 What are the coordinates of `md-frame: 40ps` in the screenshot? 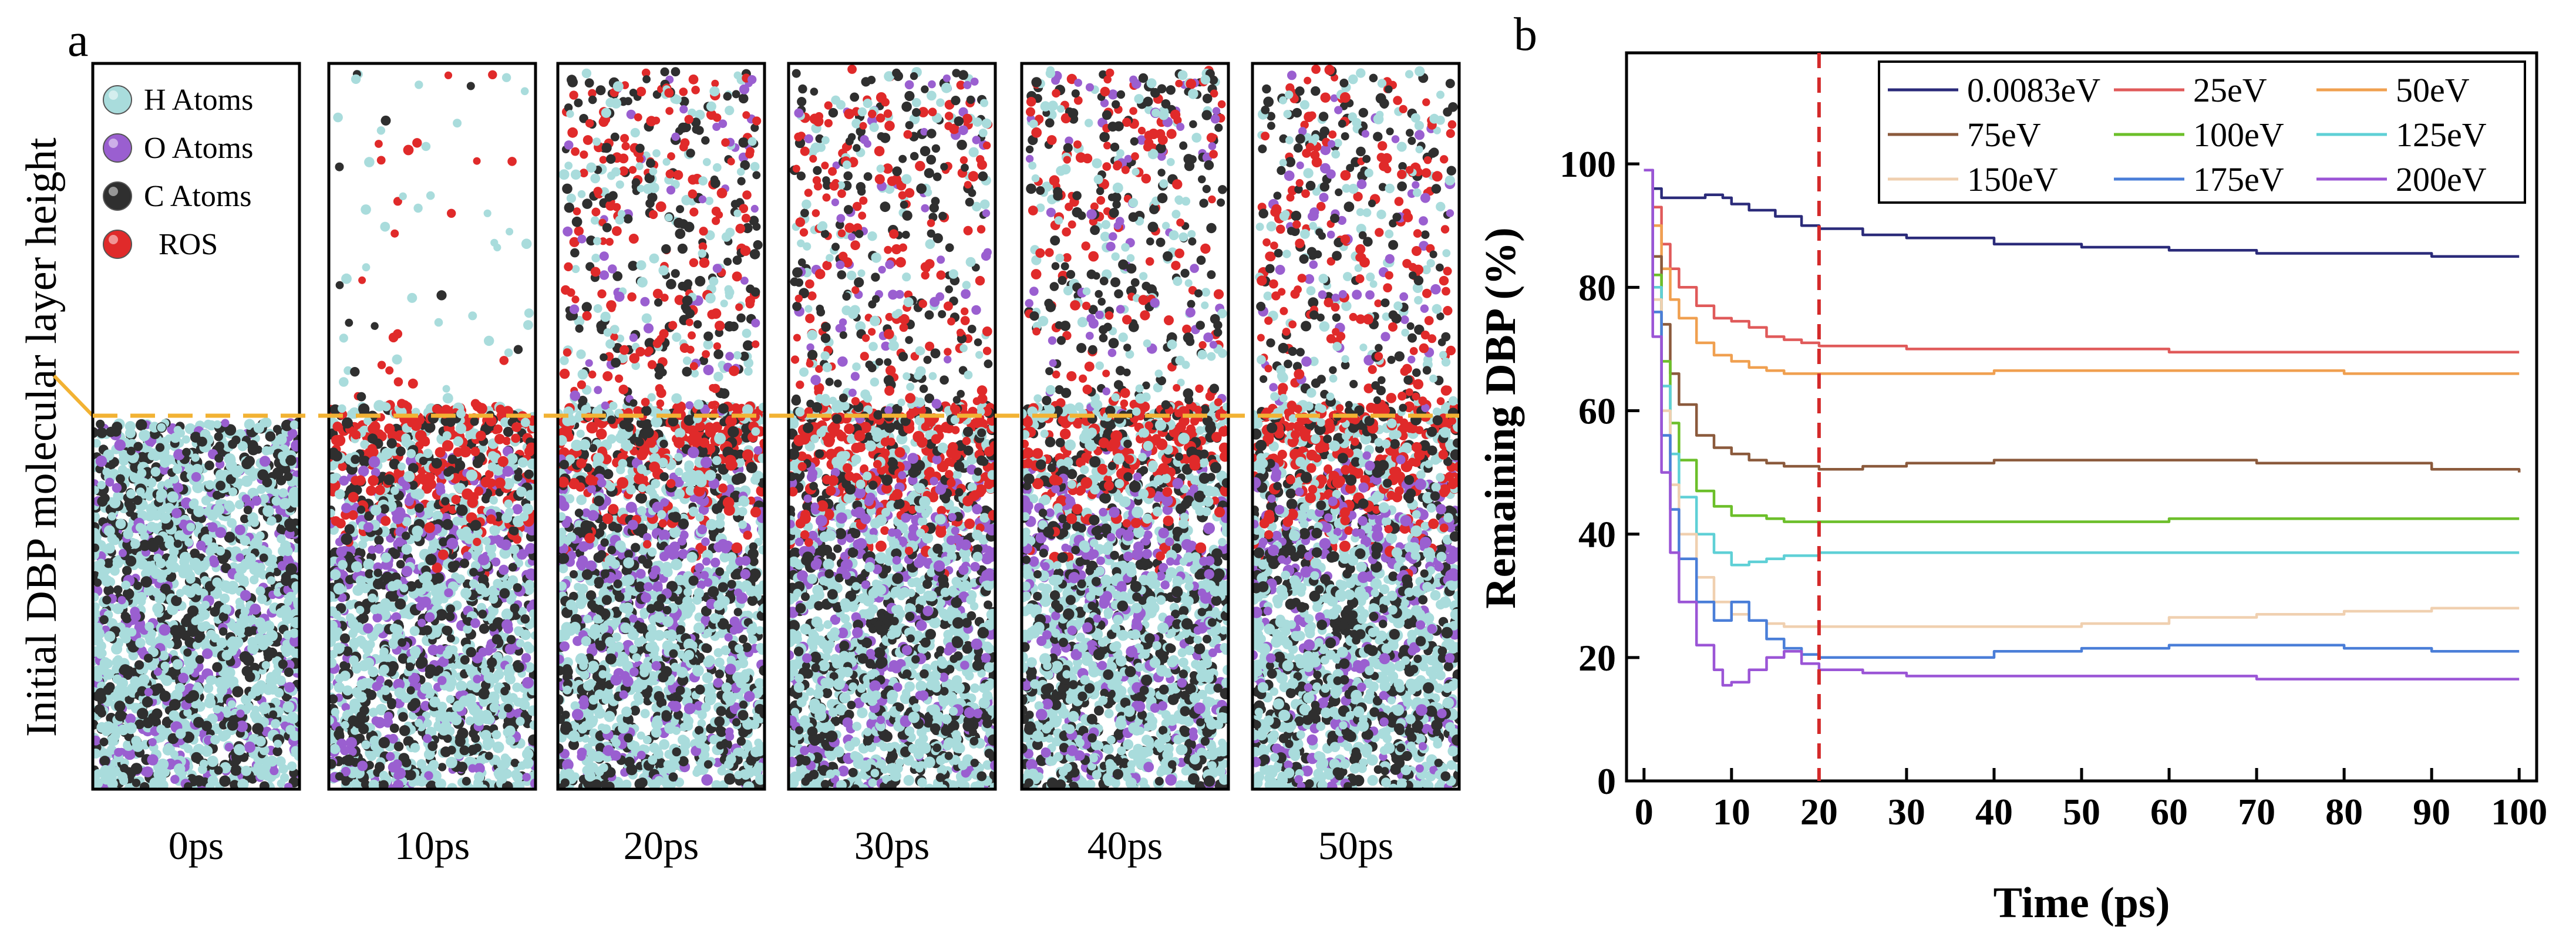 It's located at (1125, 465).